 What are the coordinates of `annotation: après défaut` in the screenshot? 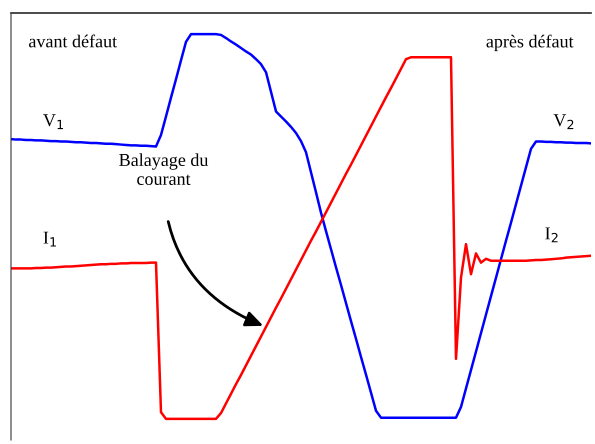 It's located at (530, 43).